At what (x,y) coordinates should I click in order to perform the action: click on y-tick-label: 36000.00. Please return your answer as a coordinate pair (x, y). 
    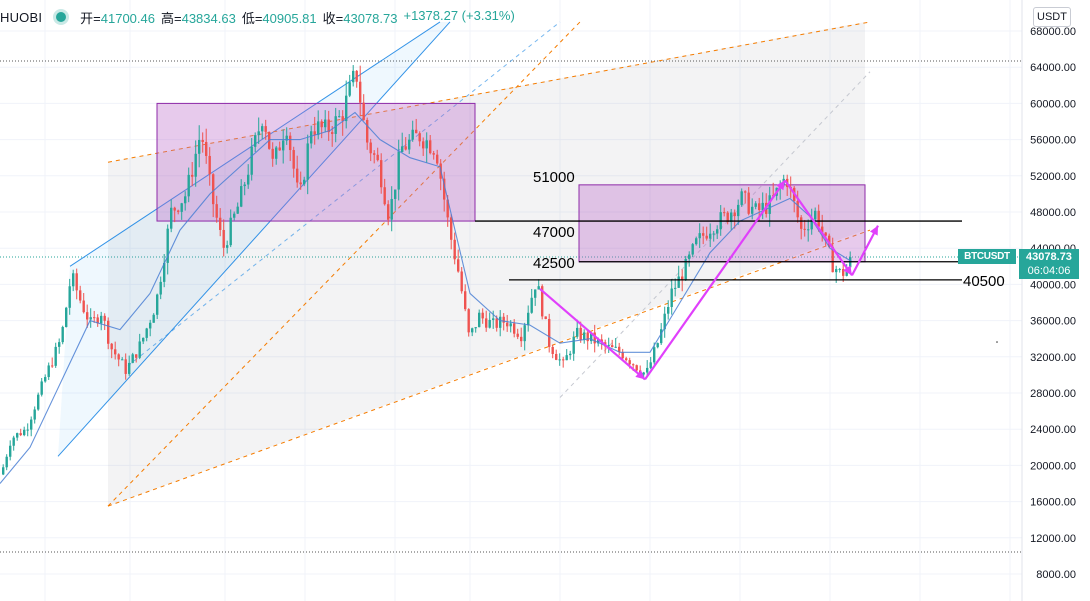
    Looking at the image, I should click on (1053, 322).